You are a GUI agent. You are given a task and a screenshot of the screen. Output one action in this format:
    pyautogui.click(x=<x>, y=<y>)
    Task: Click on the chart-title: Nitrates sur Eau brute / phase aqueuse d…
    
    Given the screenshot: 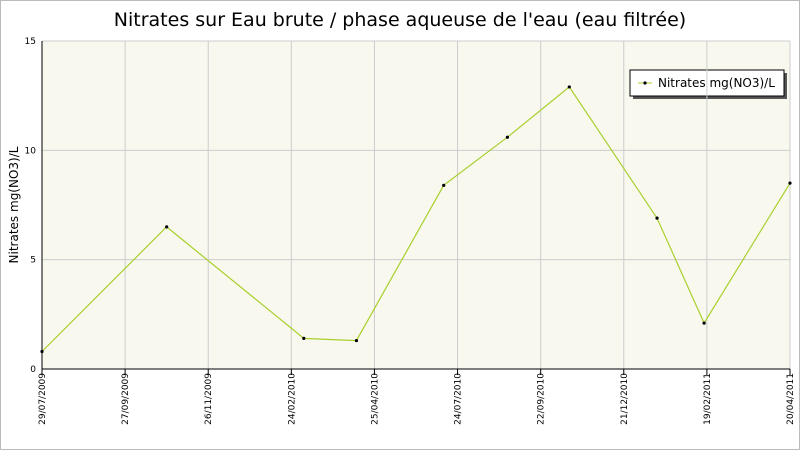 What is the action you would take?
    pyautogui.click(x=400, y=20)
    